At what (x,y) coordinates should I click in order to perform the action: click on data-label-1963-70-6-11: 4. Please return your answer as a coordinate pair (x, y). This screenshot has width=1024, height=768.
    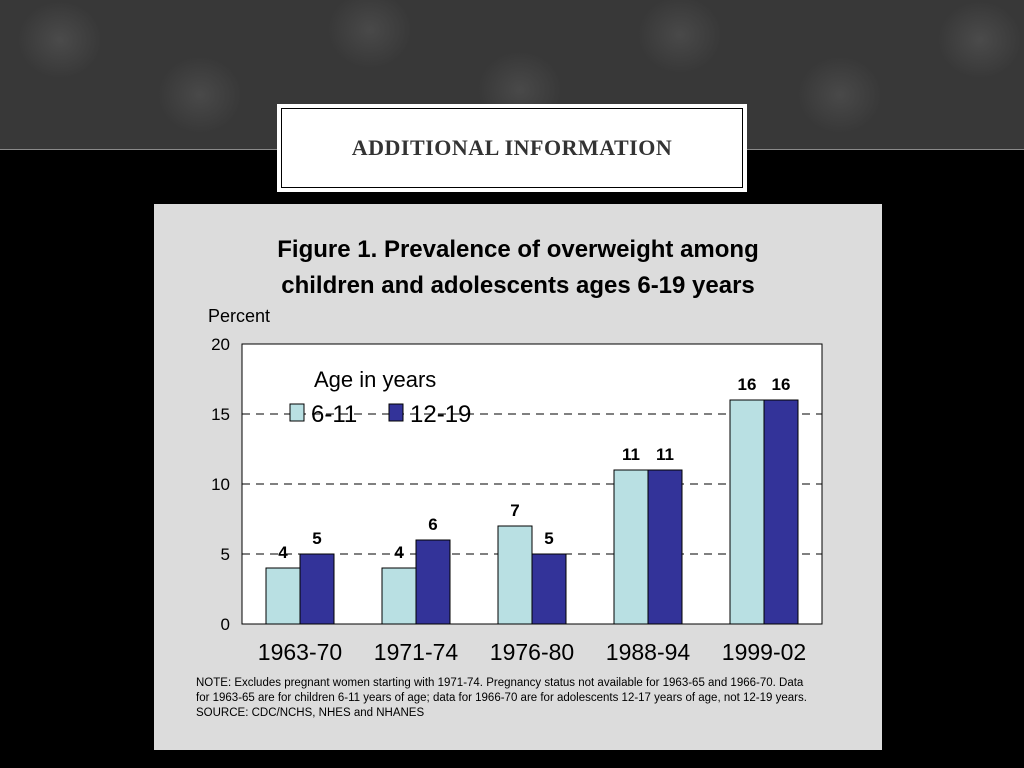
    Looking at the image, I should click on (283, 552).